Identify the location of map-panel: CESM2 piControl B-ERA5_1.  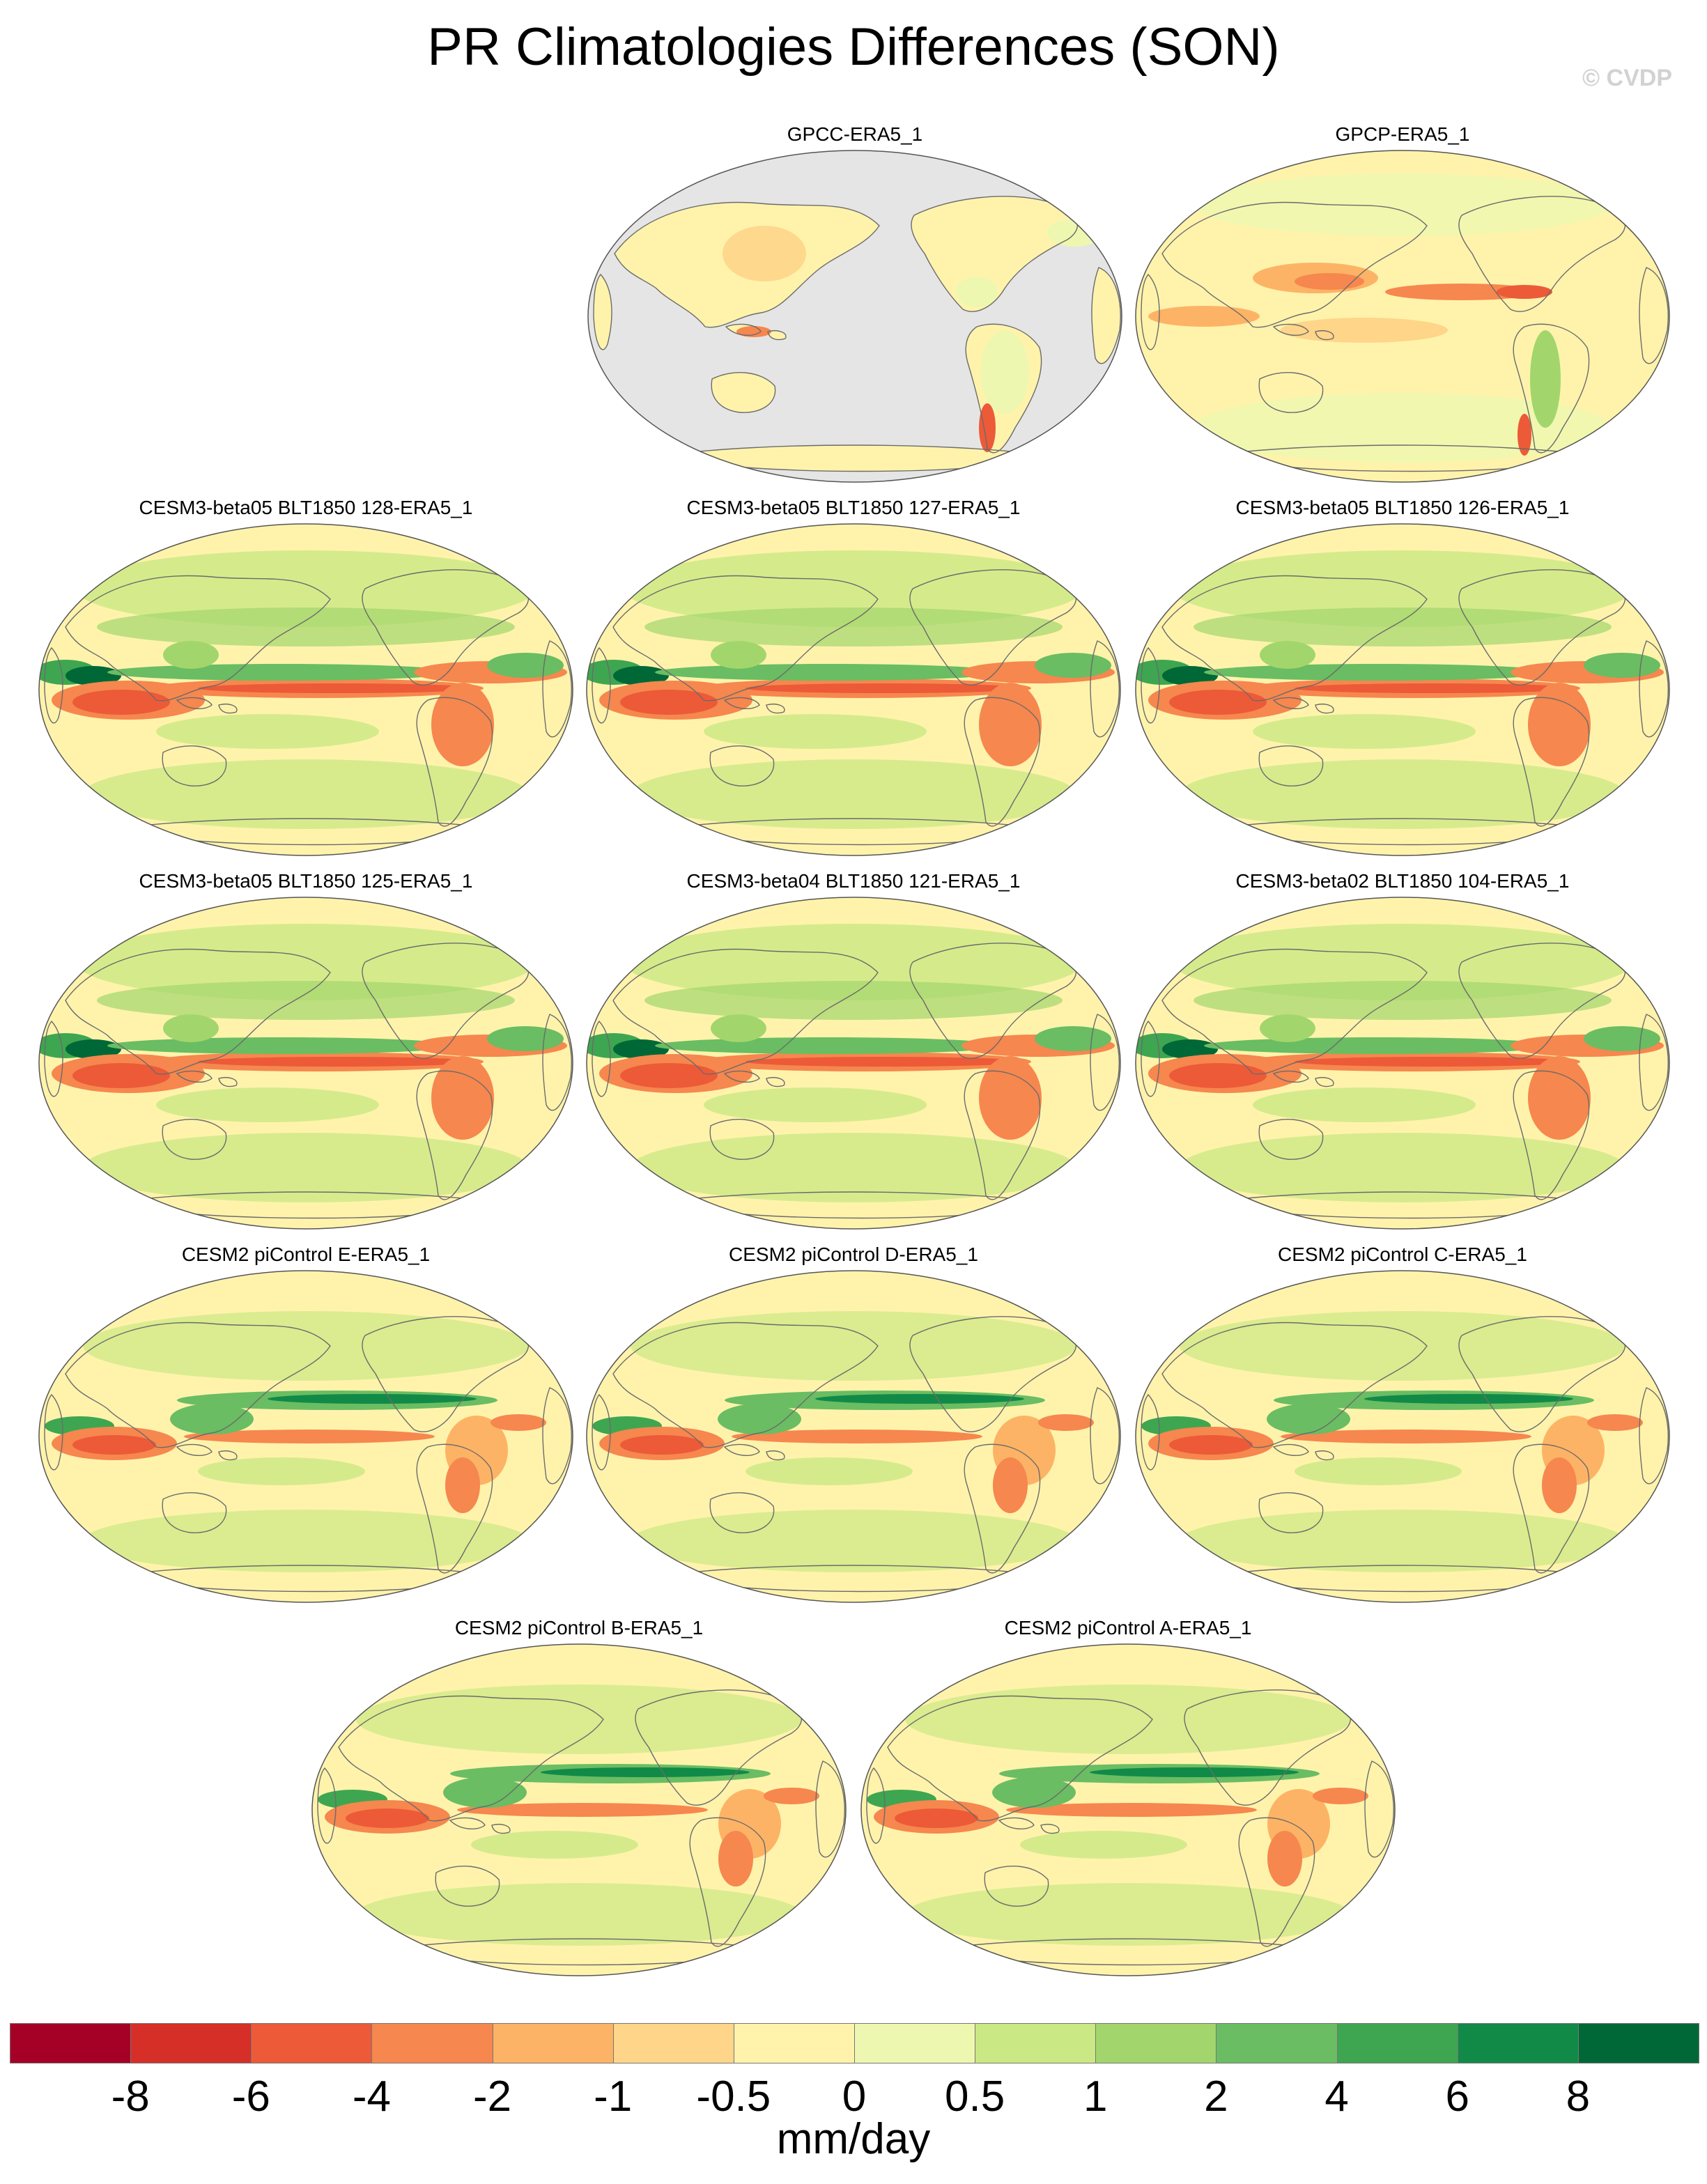
(579, 1797).